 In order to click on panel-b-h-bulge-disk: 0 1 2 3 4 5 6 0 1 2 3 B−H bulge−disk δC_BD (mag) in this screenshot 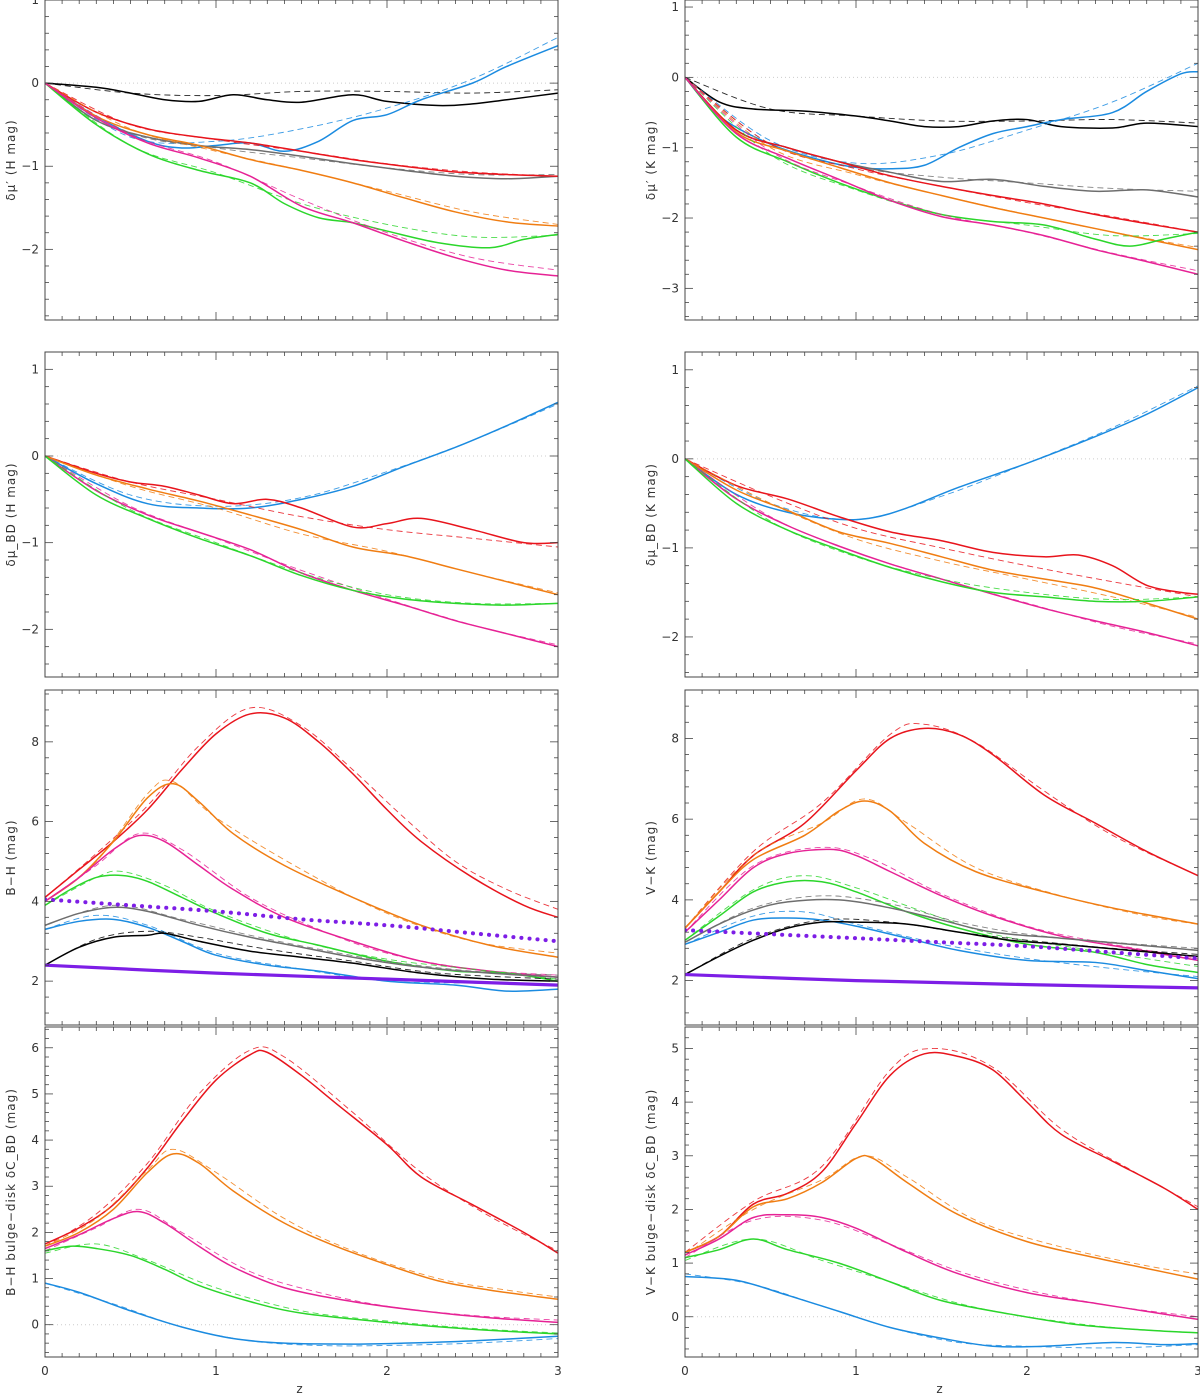, I will do `click(283, 1202)`.